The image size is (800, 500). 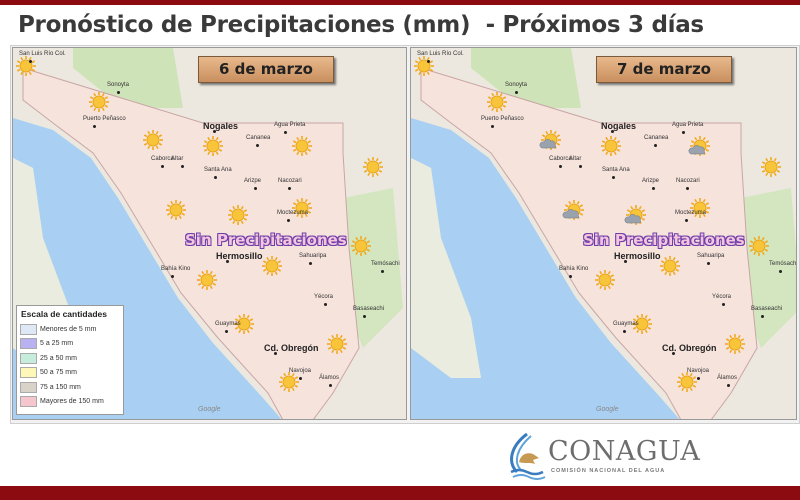 What do you see at coordinates (104, 119) in the screenshot?
I see `city-label: Puerto Peñasco` at bounding box center [104, 119].